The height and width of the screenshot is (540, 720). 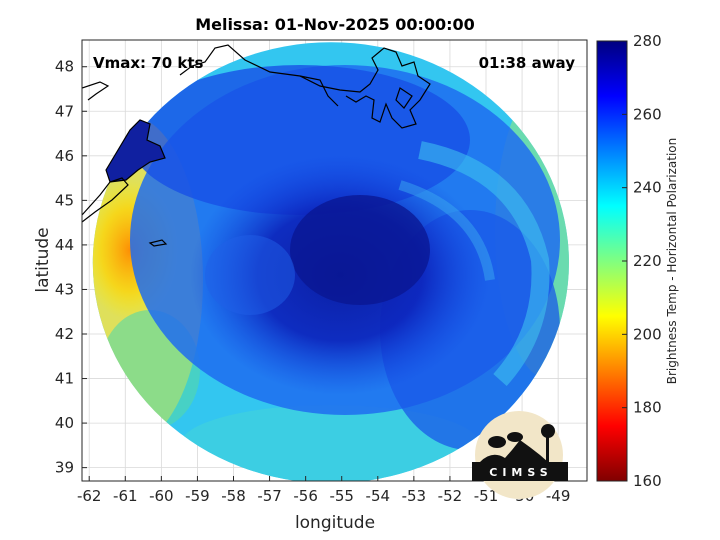 What do you see at coordinates (404, 98) in the screenshot?
I see `coastline-conception-bay` at bounding box center [404, 98].